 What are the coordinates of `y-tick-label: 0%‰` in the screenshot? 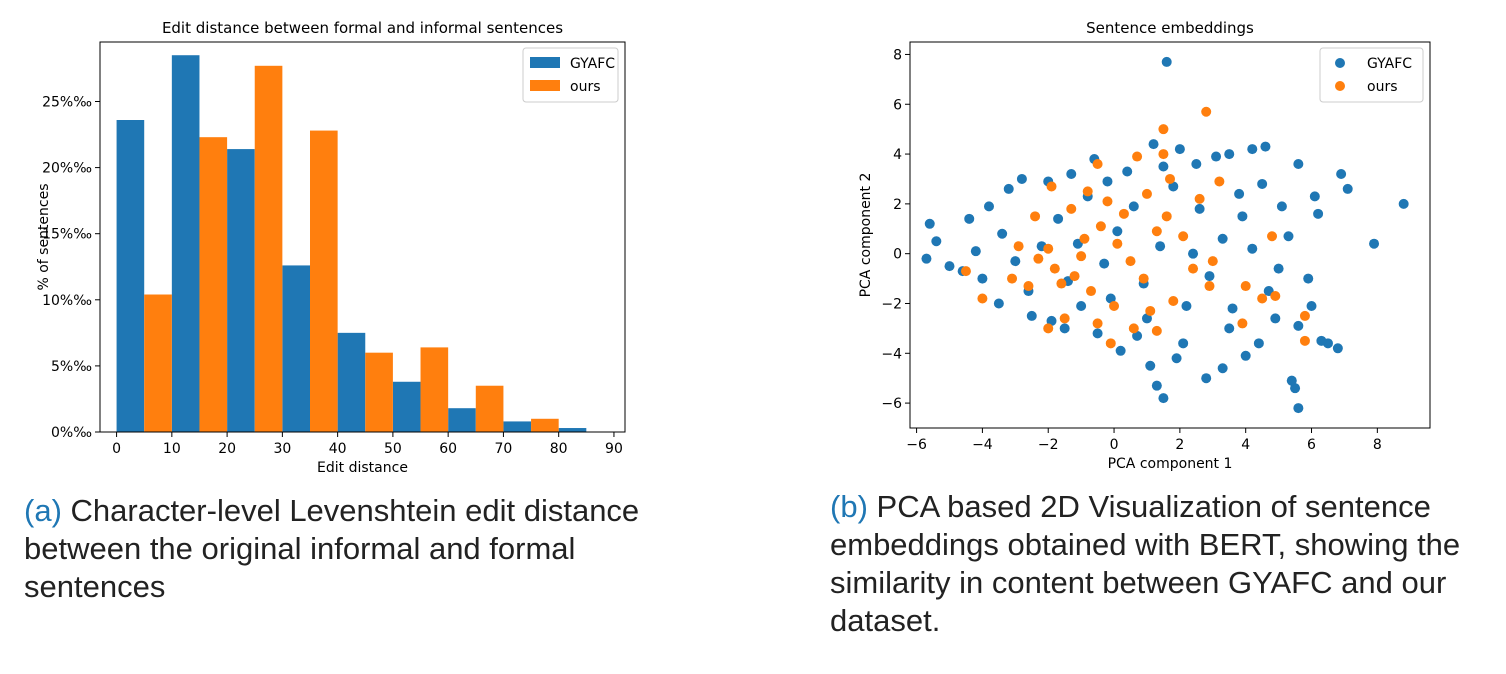 It's located at (71, 433).